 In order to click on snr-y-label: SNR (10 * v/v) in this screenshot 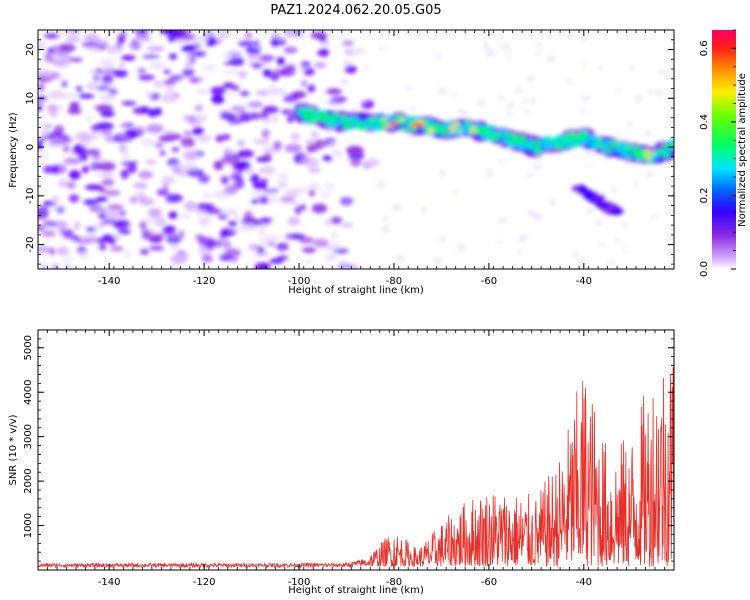, I will do `click(13, 449)`.